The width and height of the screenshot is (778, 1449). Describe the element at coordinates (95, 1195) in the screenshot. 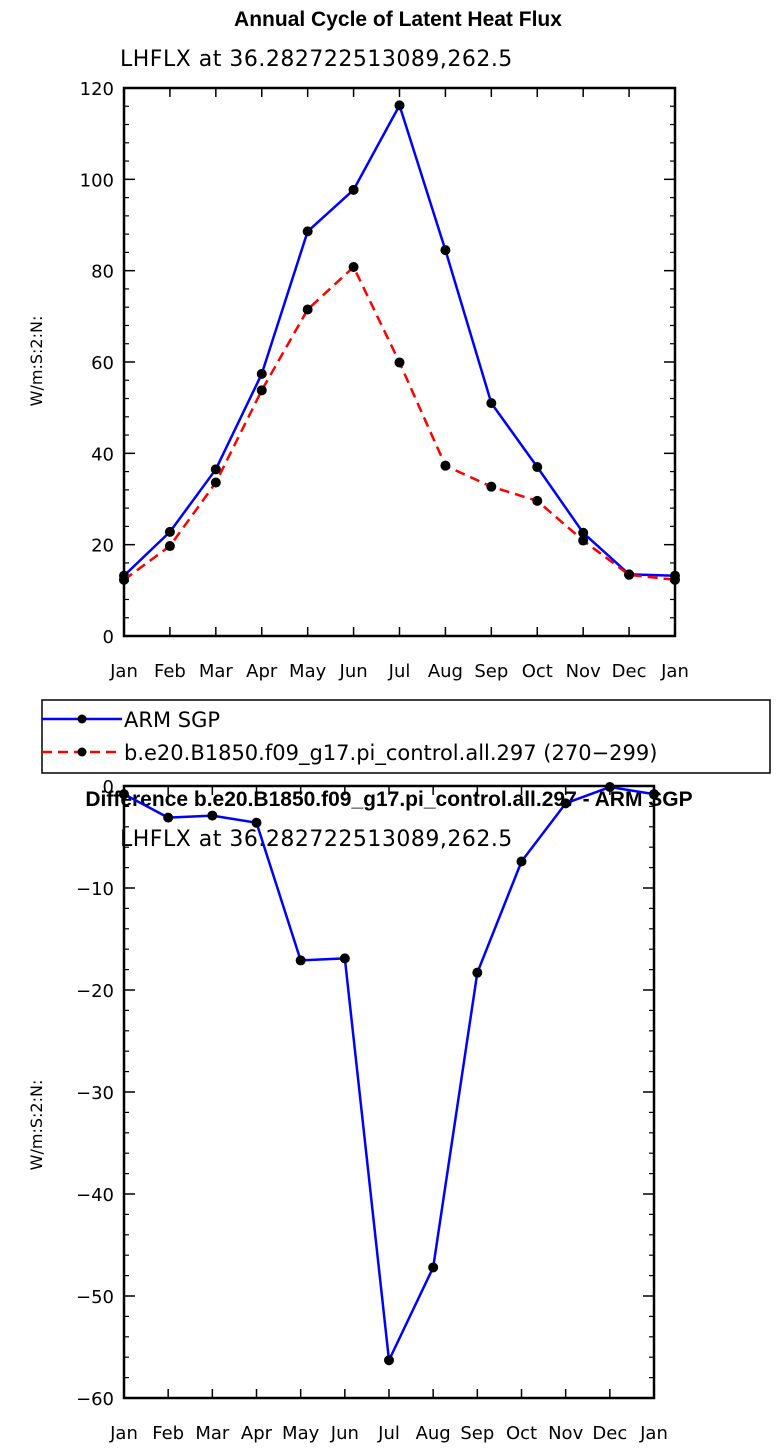

I see `chart2-y-tick-label: −40` at that location.